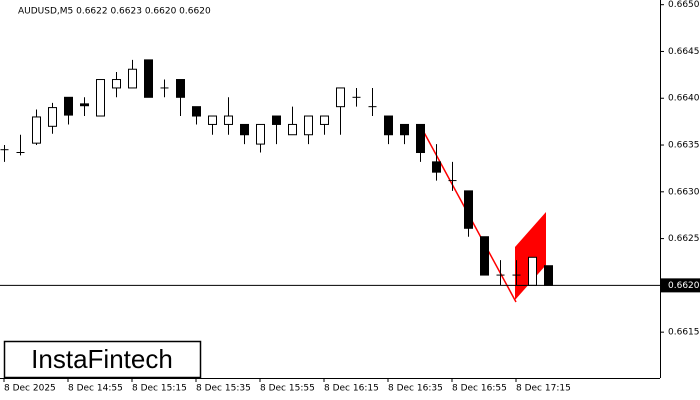 The height and width of the screenshot is (400, 700). Describe the element at coordinates (684, 192) in the screenshot. I see `y-tick-label: 0.6630` at that location.